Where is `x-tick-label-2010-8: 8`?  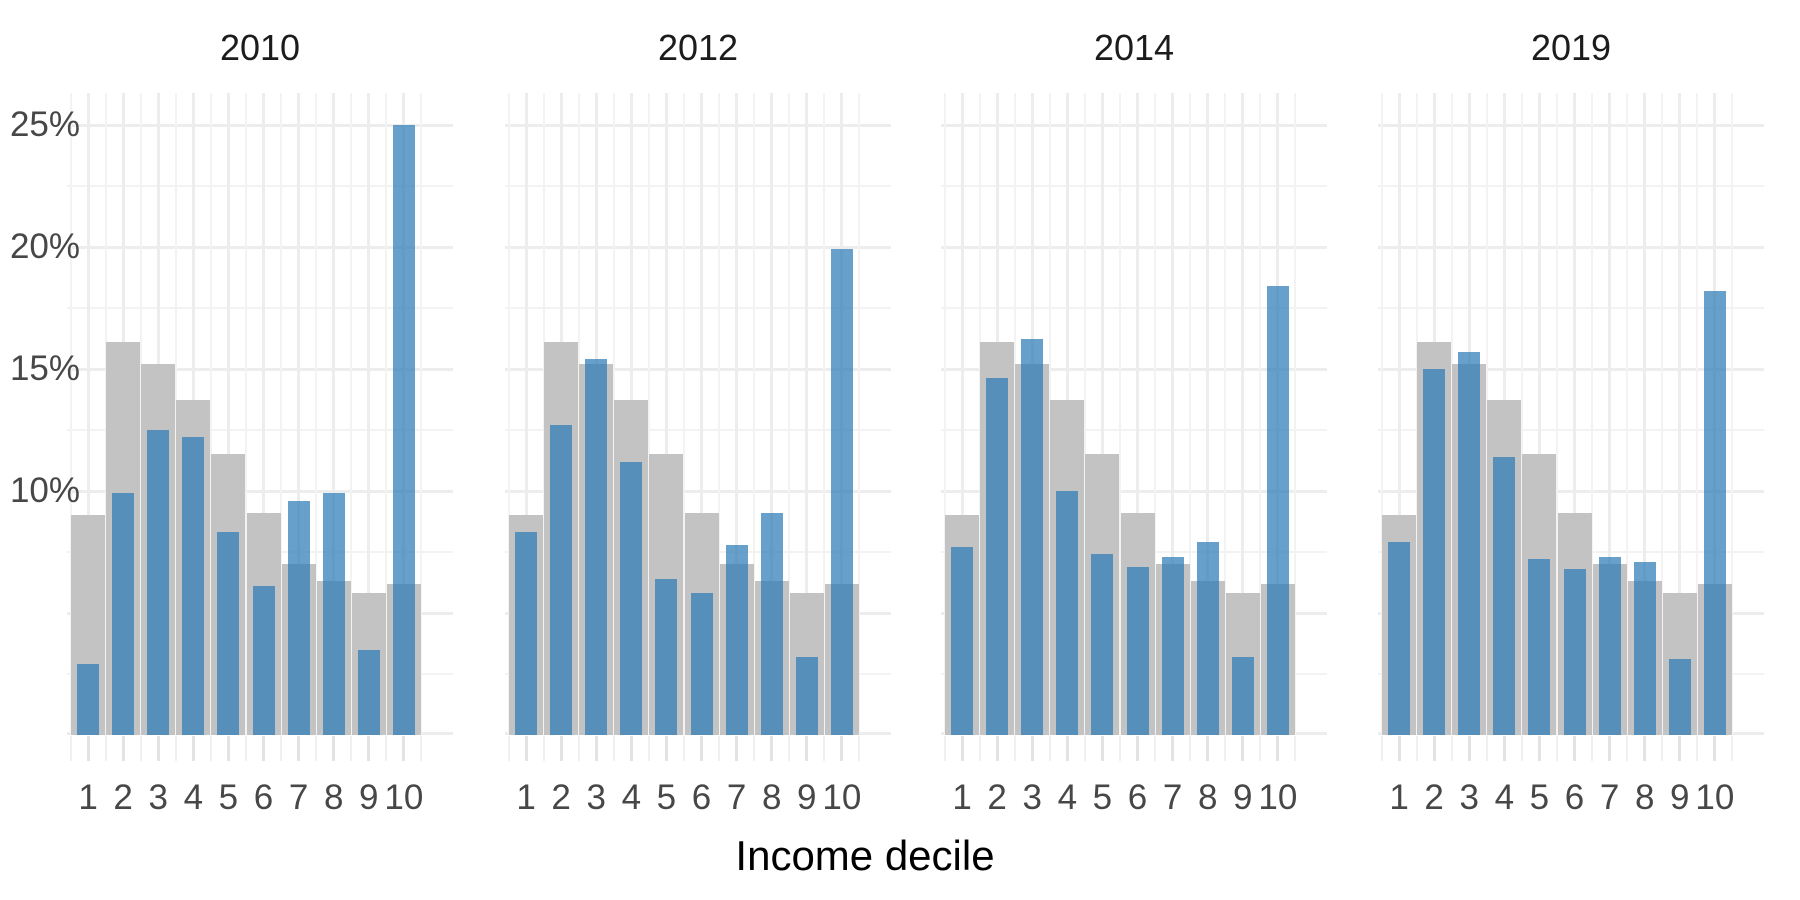
x-tick-label-2010-8: 8 is located at coordinates (333, 797).